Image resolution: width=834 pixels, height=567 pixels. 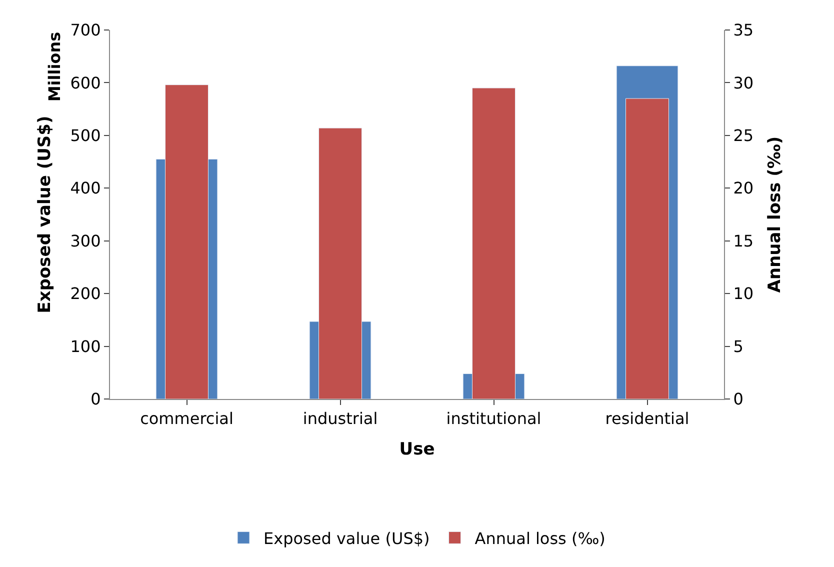 What do you see at coordinates (743, 82) in the screenshot?
I see `y2-tick-label: 30` at bounding box center [743, 82].